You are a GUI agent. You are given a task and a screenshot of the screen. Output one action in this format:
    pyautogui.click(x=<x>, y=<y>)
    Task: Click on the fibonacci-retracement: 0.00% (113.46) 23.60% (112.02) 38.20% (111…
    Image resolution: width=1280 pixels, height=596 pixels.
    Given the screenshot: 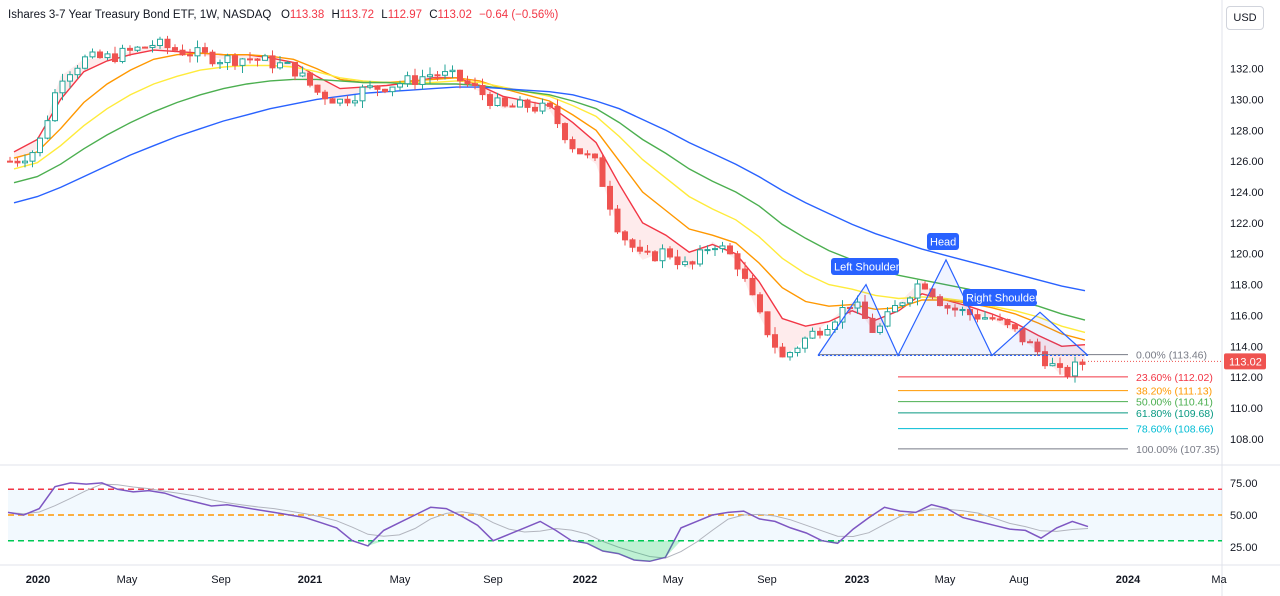 What is the action you would take?
    pyautogui.click(x=1018, y=403)
    